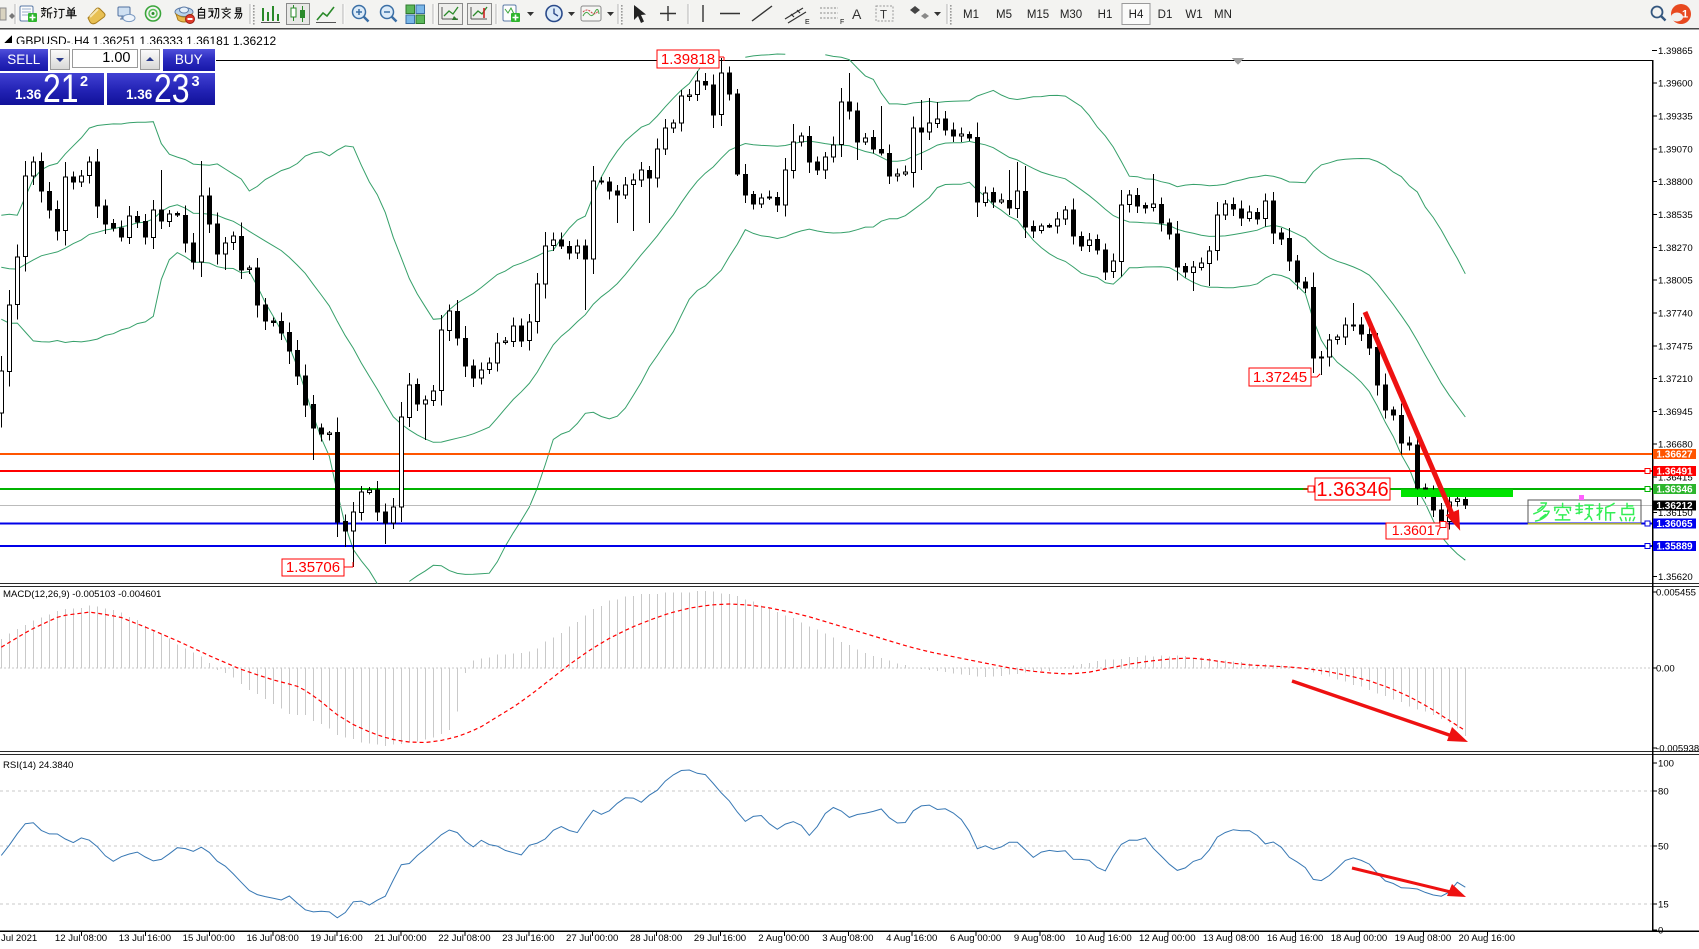 The height and width of the screenshot is (949, 1699). What do you see at coordinates (400, 938) in the screenshot?
I see `svg-text: 21 Jul 00:00` at bounding box center [400, 938].